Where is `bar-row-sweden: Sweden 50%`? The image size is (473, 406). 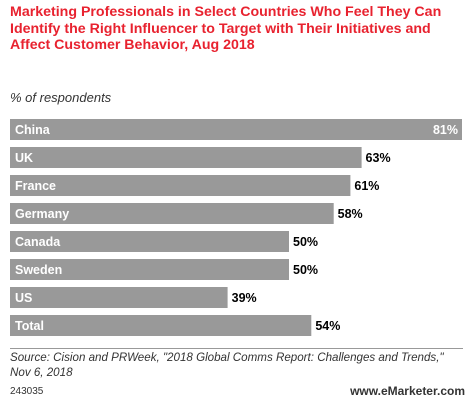 bar-row-sweden: Sweden 50% is located at coordinates (164, 269).